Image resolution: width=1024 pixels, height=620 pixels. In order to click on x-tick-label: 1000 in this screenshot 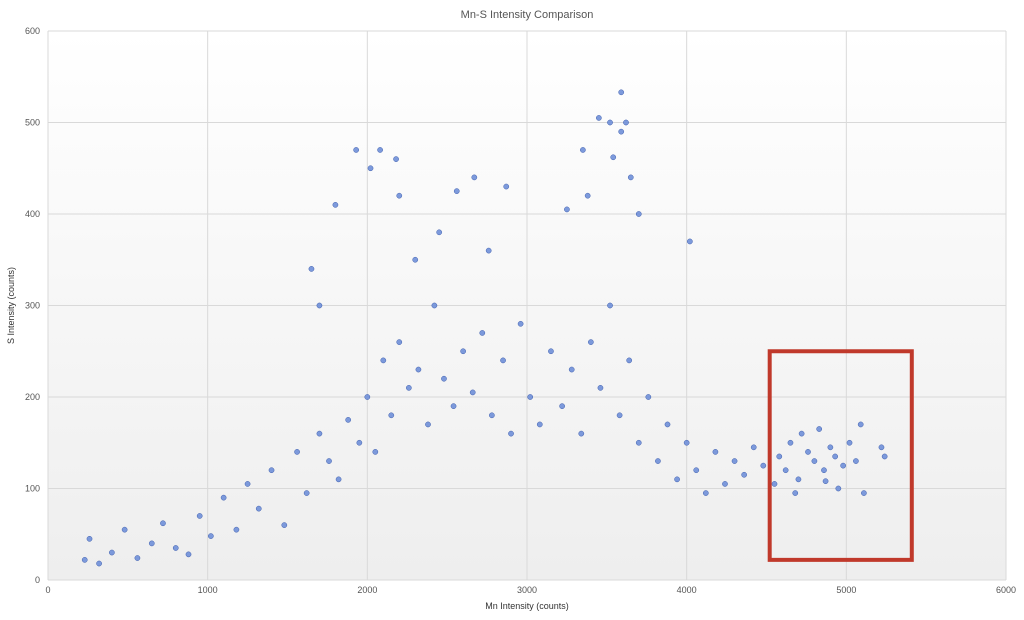, I will do `click(208, 590)`.